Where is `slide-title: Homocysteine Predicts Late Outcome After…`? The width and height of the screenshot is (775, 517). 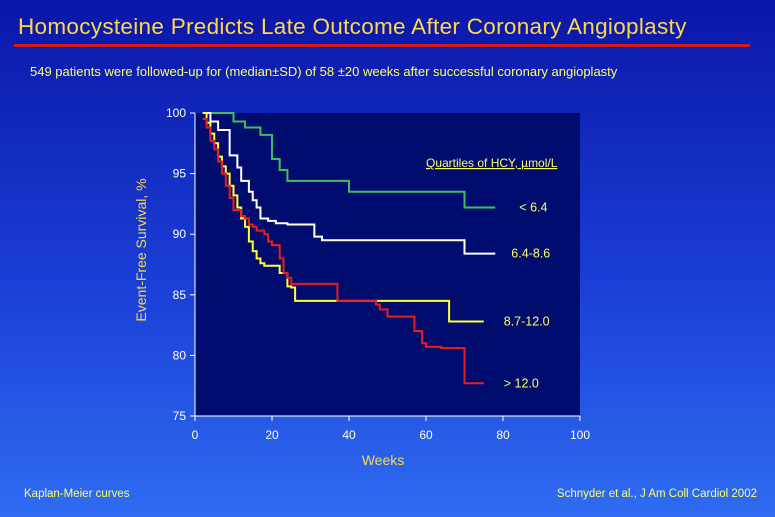
slide-title: Homocysteine Predicts Late Outcome After… is located at coordinates (352, 26).